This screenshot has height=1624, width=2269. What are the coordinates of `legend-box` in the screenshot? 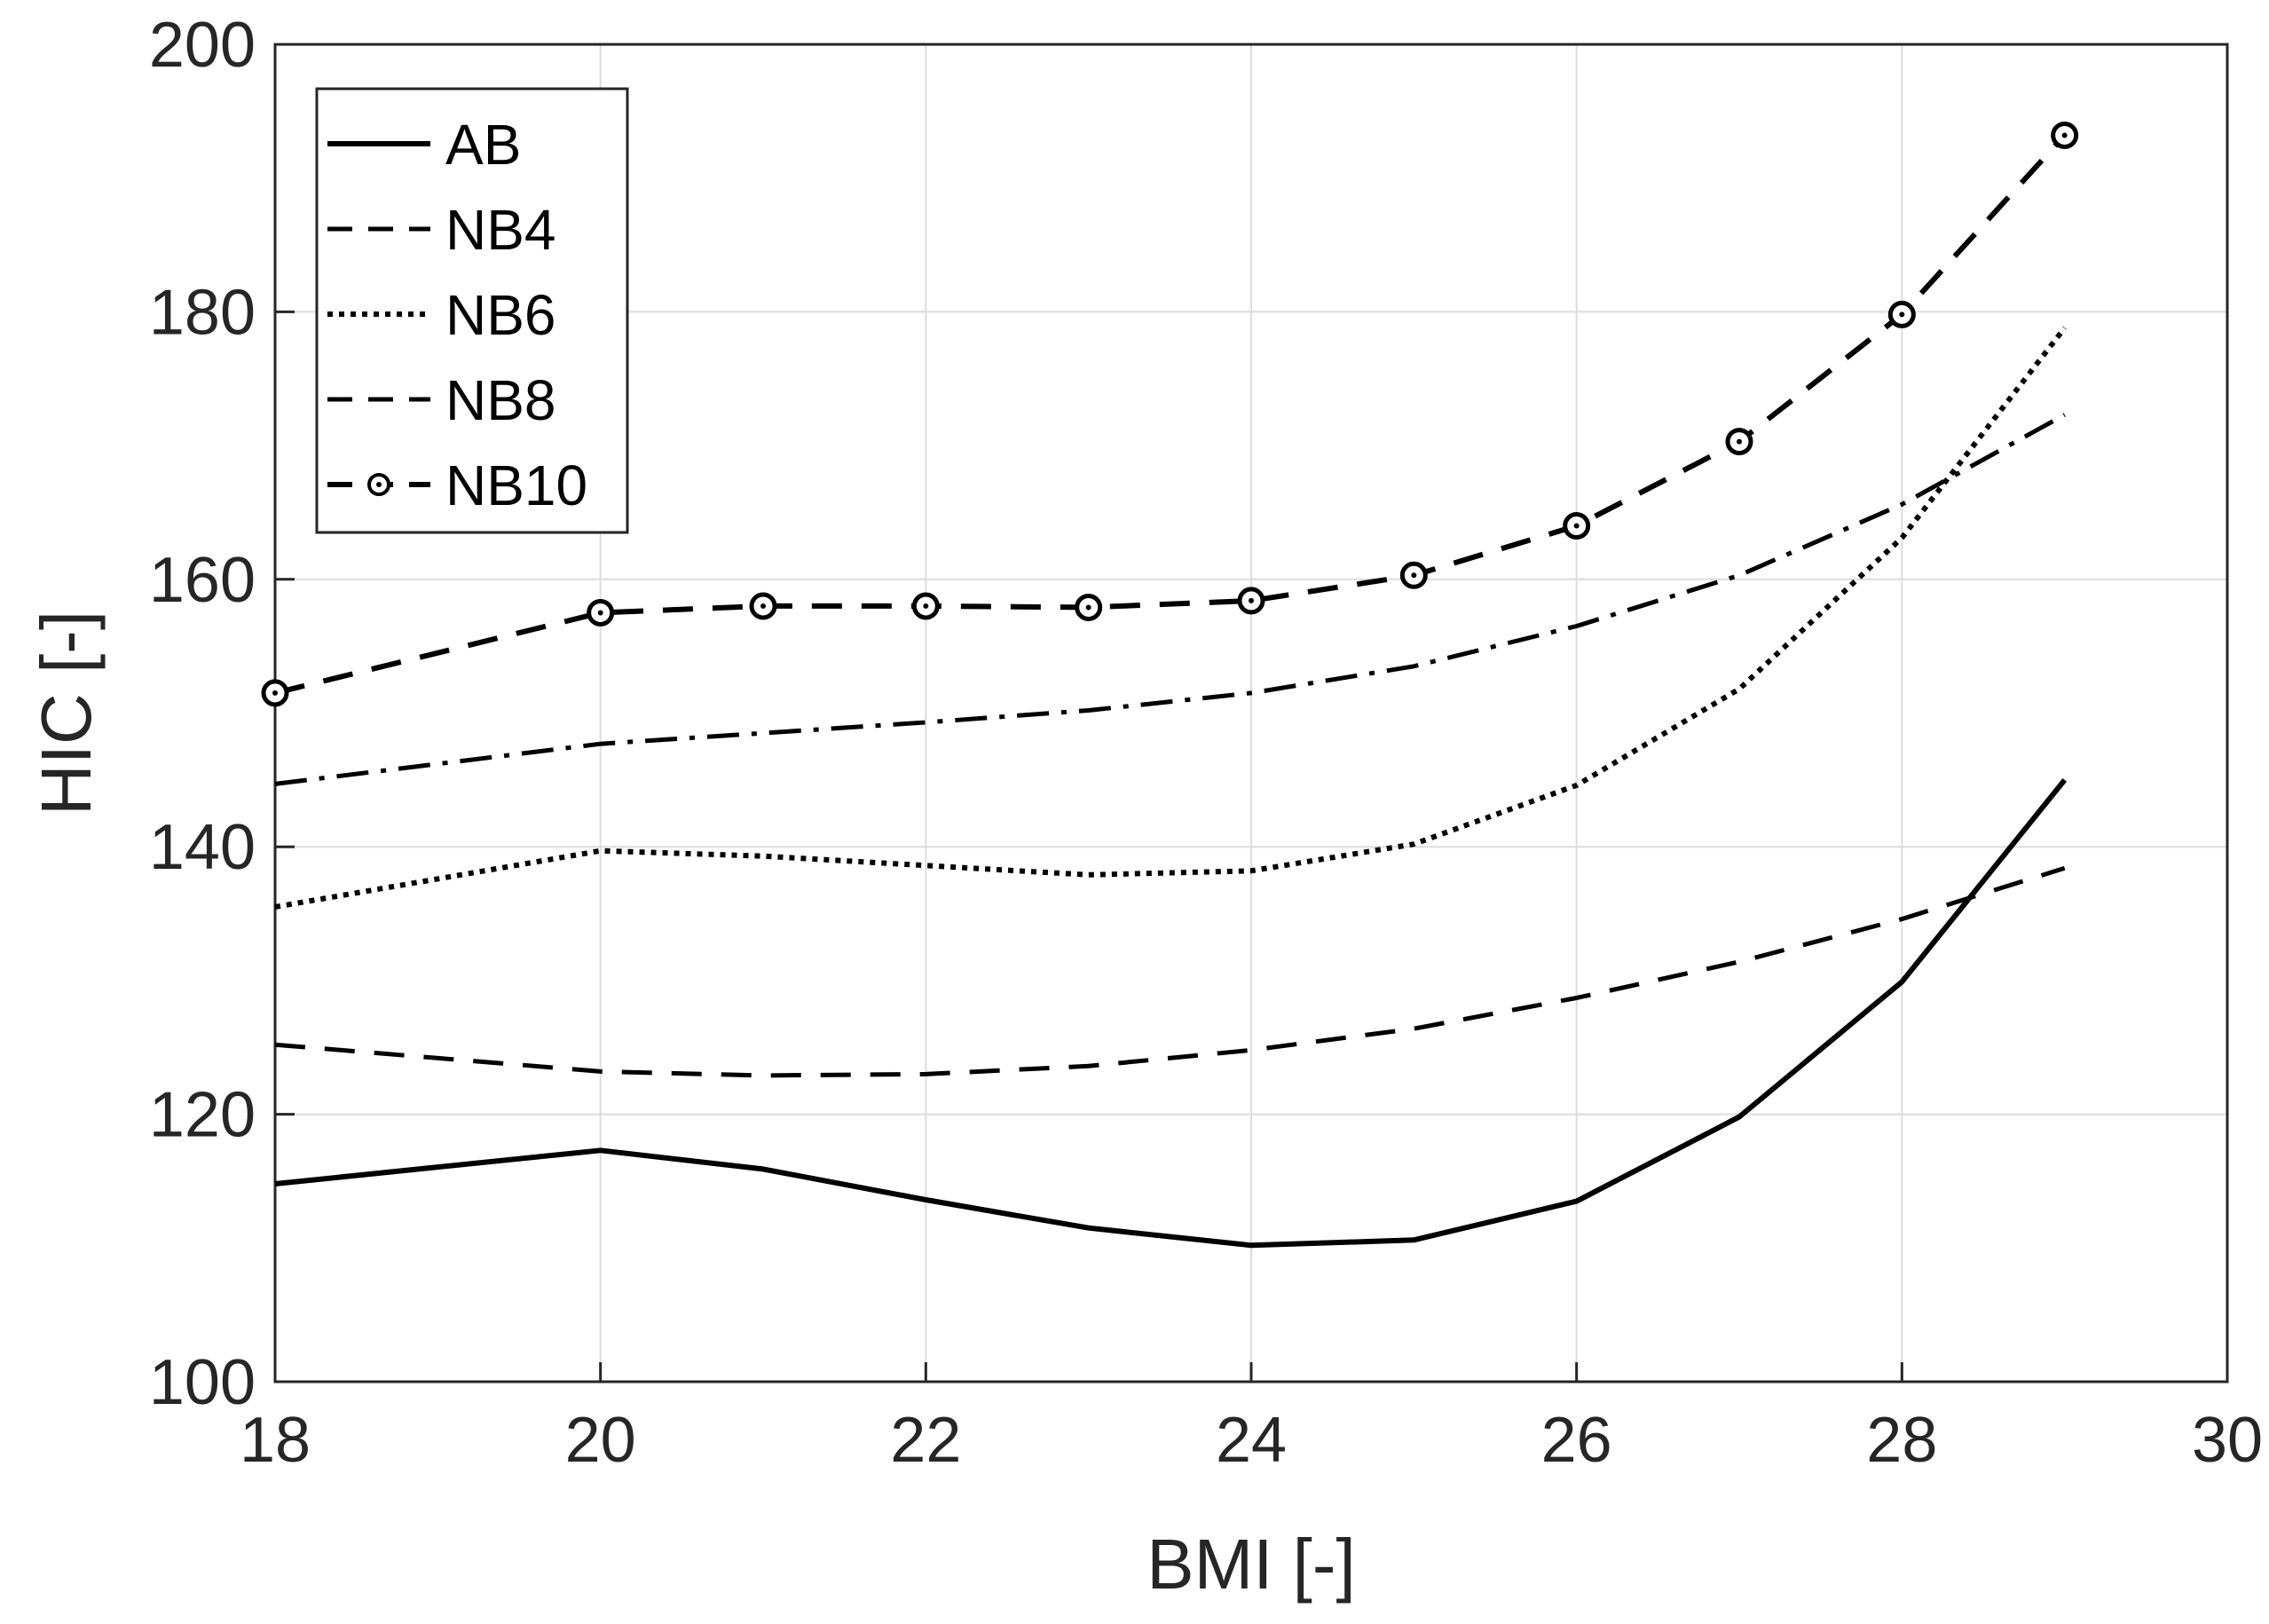 It's located at (472, 311).